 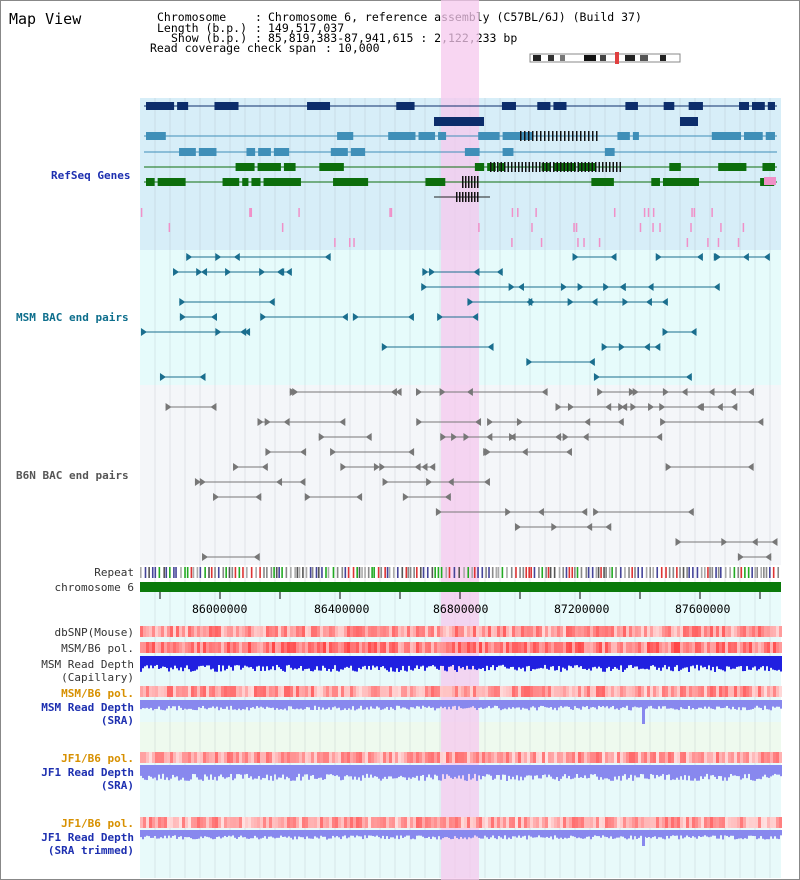 What do you see at coordinates (72, 317) in the screenshot?
I see `msm-bac-label: MSM BAC end pairs` at bounding box center [72, 317].